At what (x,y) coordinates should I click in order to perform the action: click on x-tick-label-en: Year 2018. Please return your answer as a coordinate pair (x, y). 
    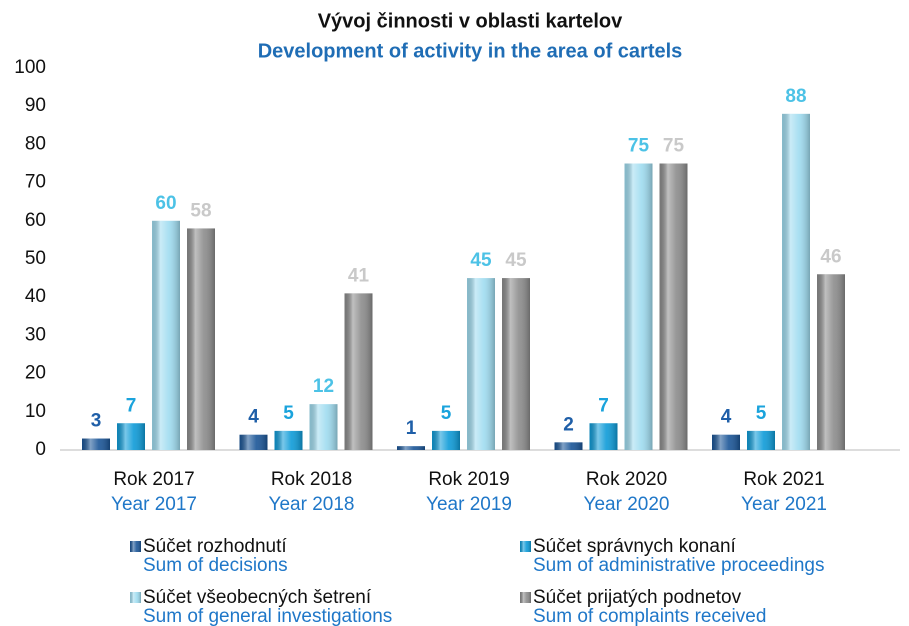
    Looking at the image, I should click on (312, 504).